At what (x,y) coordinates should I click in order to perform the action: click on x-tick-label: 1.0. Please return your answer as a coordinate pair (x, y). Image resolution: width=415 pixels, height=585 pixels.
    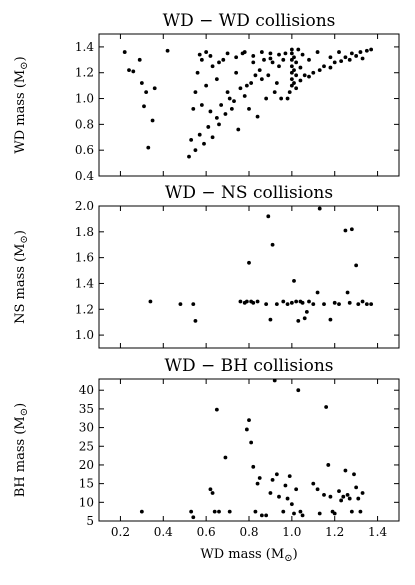
    Looking at the image, I should click on (291, 532).